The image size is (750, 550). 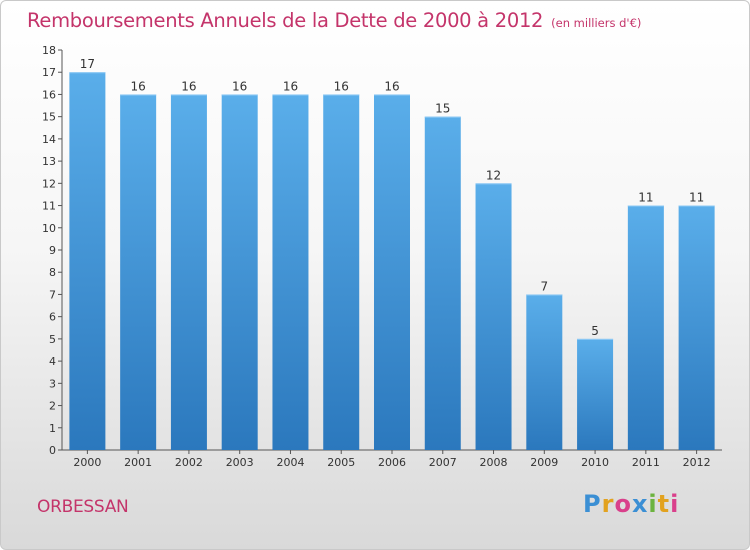 I want to click on y-tick-label: 16, so click(x=49, y=94).